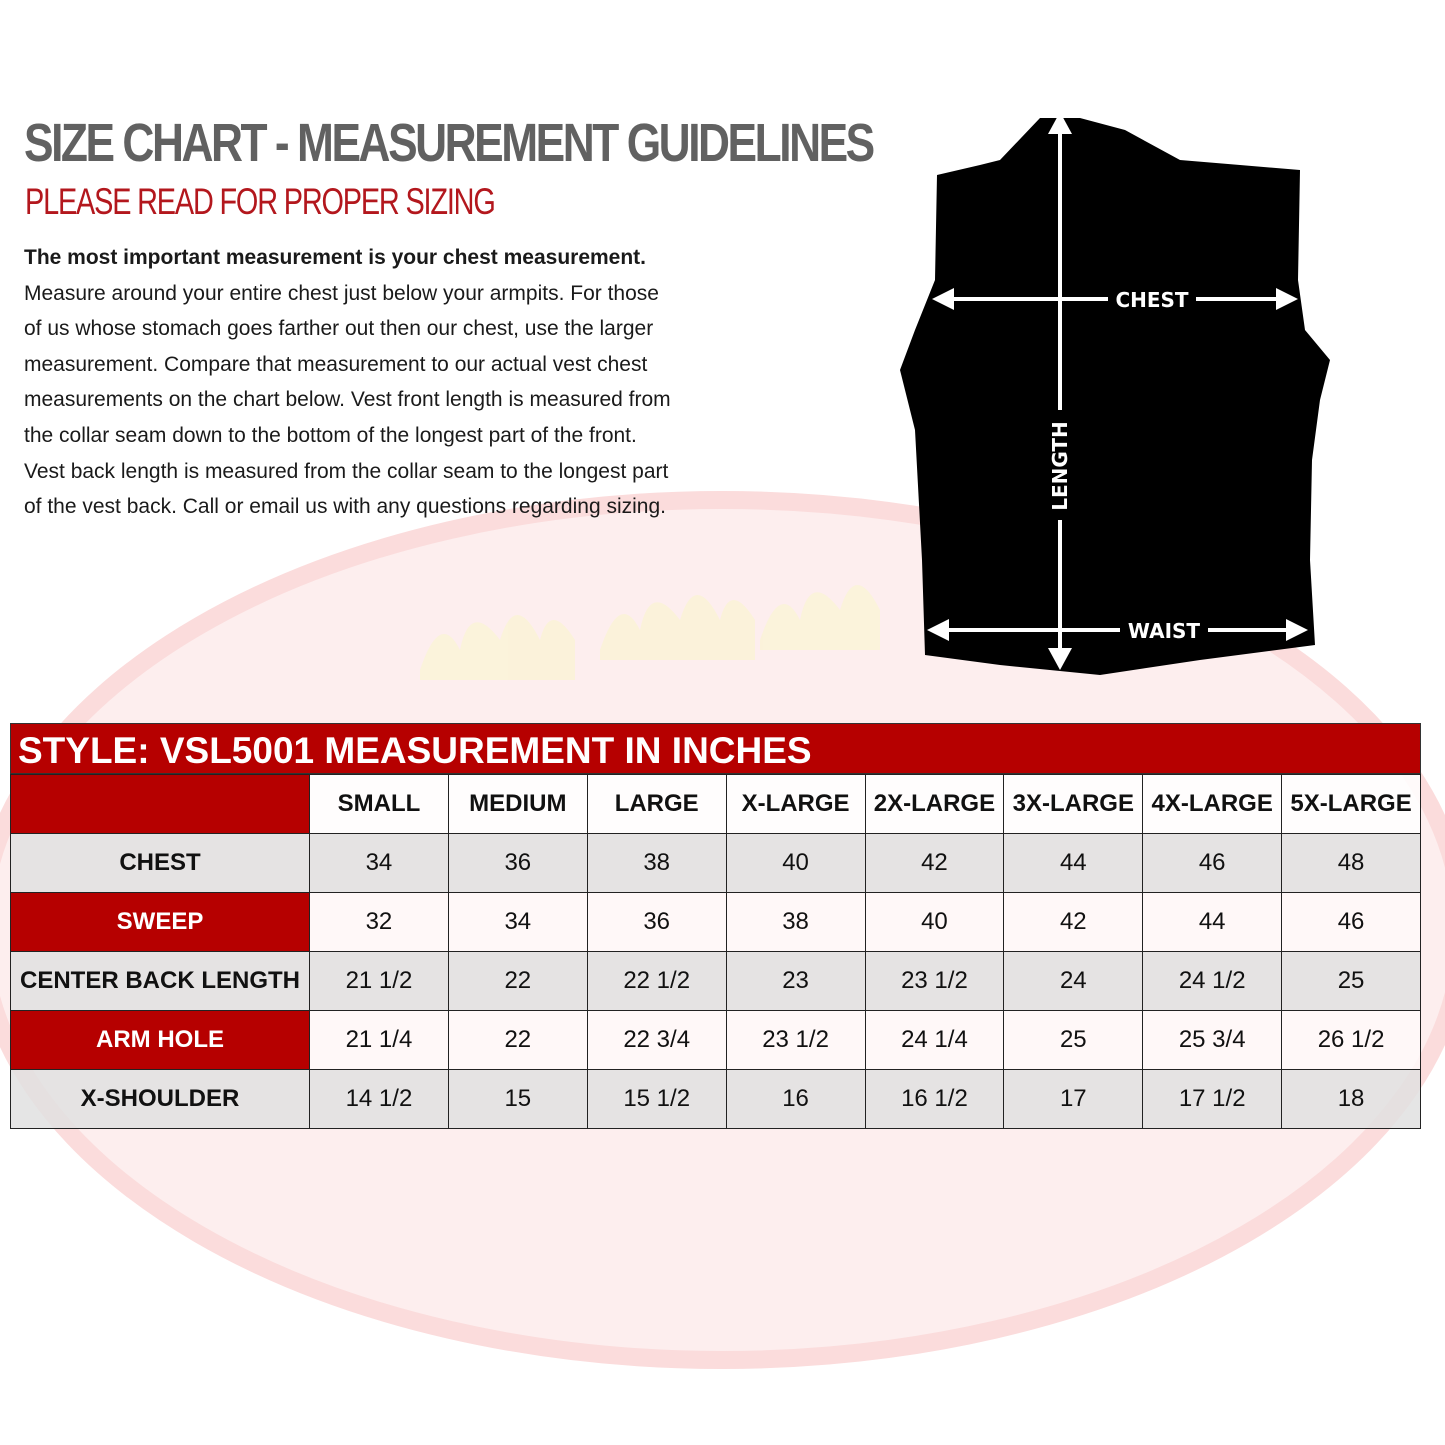 The width and height of the screenshot is (1445, 1445). What do you see at coordinates (379, 922) in the screenshot?
I see `table-cell: 32` at bounding box center [379, 922].